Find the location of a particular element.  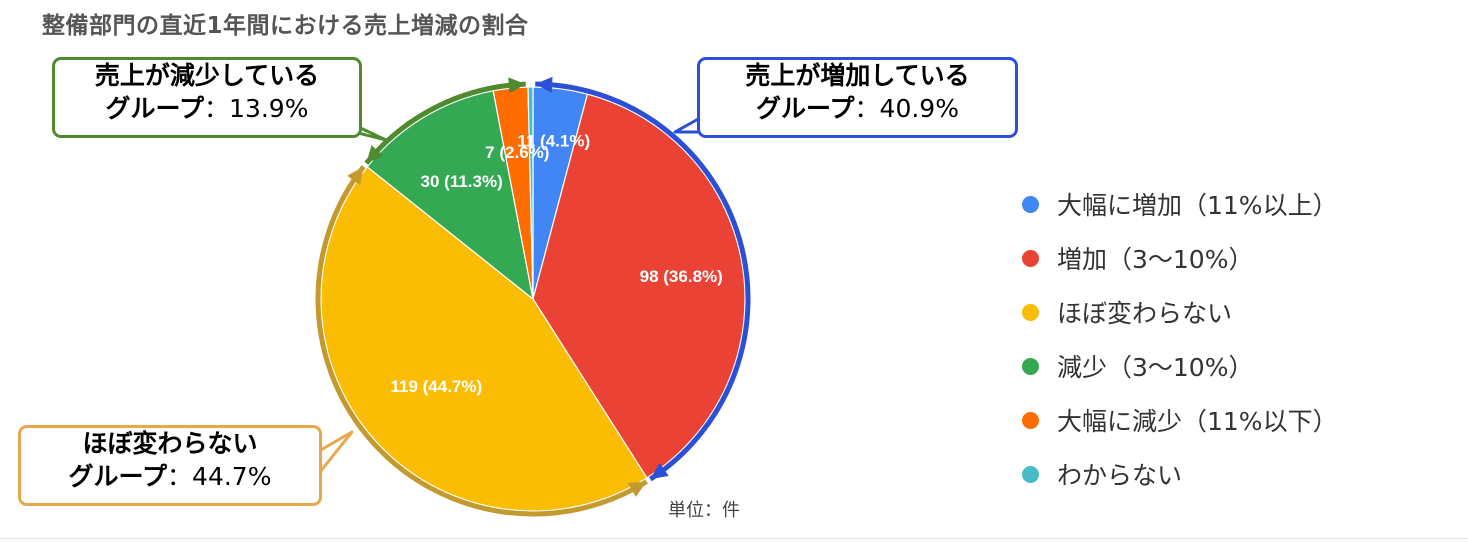

legend-item: 増加（3〜10%） is located at coordinates (1180, 258).